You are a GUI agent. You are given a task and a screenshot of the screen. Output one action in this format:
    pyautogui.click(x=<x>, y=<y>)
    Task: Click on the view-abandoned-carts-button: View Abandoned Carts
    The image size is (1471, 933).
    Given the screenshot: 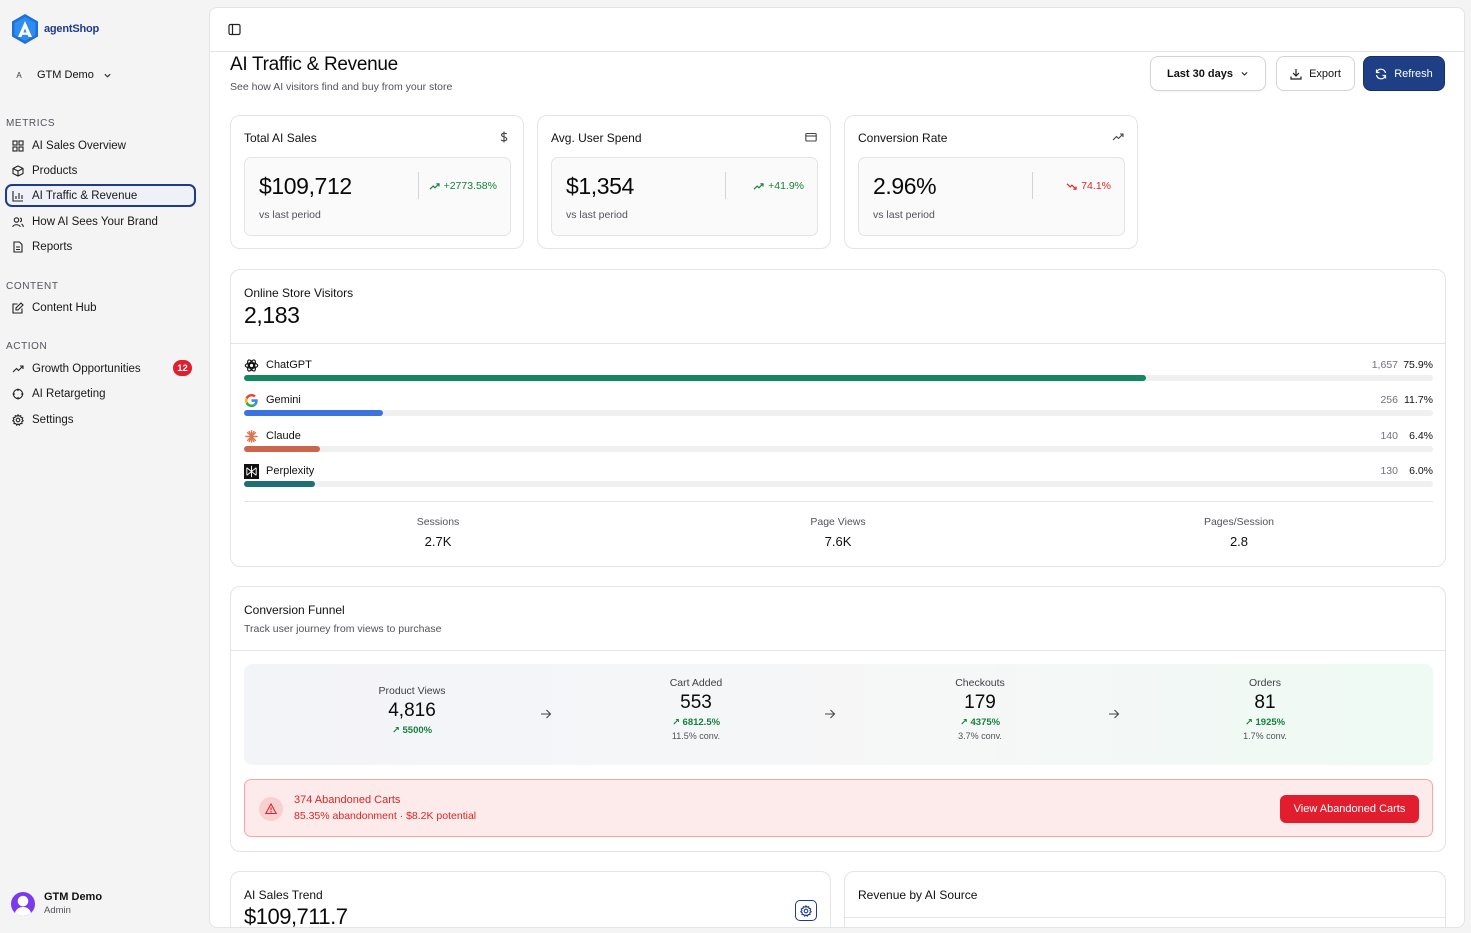 What is the action you would take?
    pyautogui.click(x=1349, y=809)
    